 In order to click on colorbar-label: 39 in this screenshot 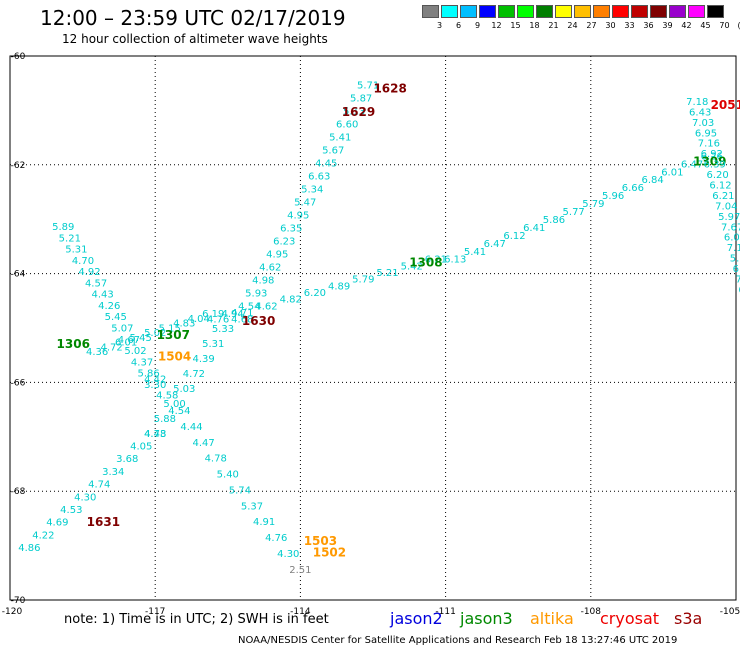, I will do `click(667, 25)`.